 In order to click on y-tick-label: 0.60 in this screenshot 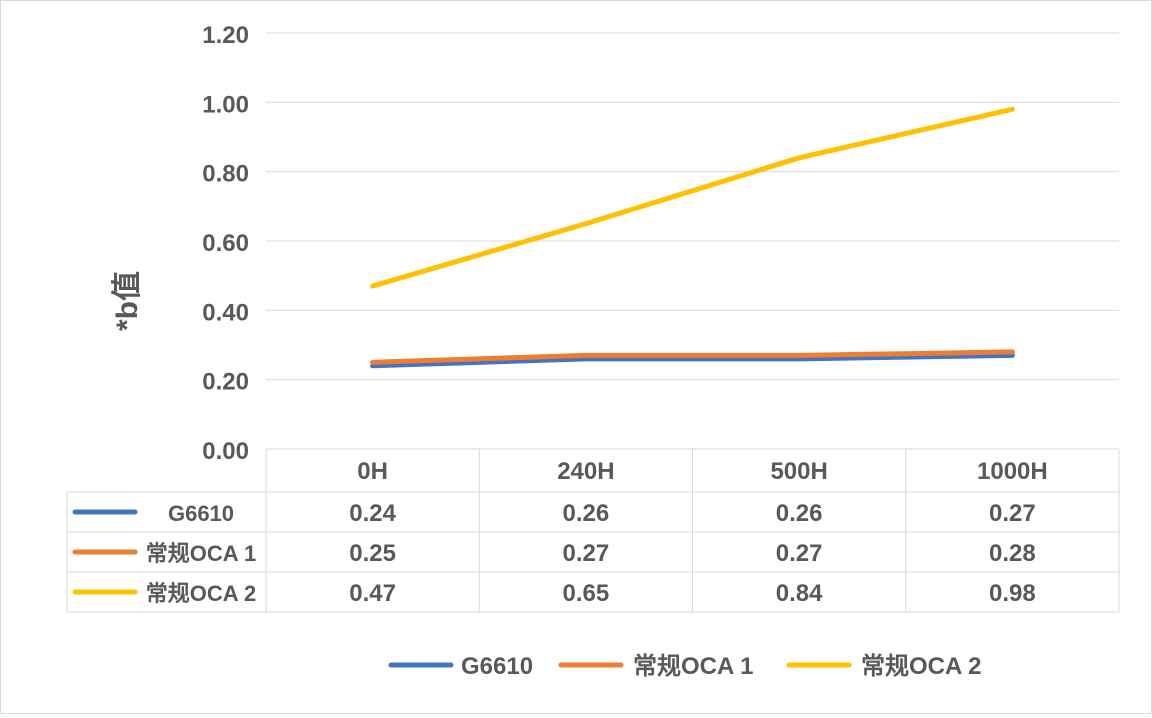, I will do `click(225, 243)`.